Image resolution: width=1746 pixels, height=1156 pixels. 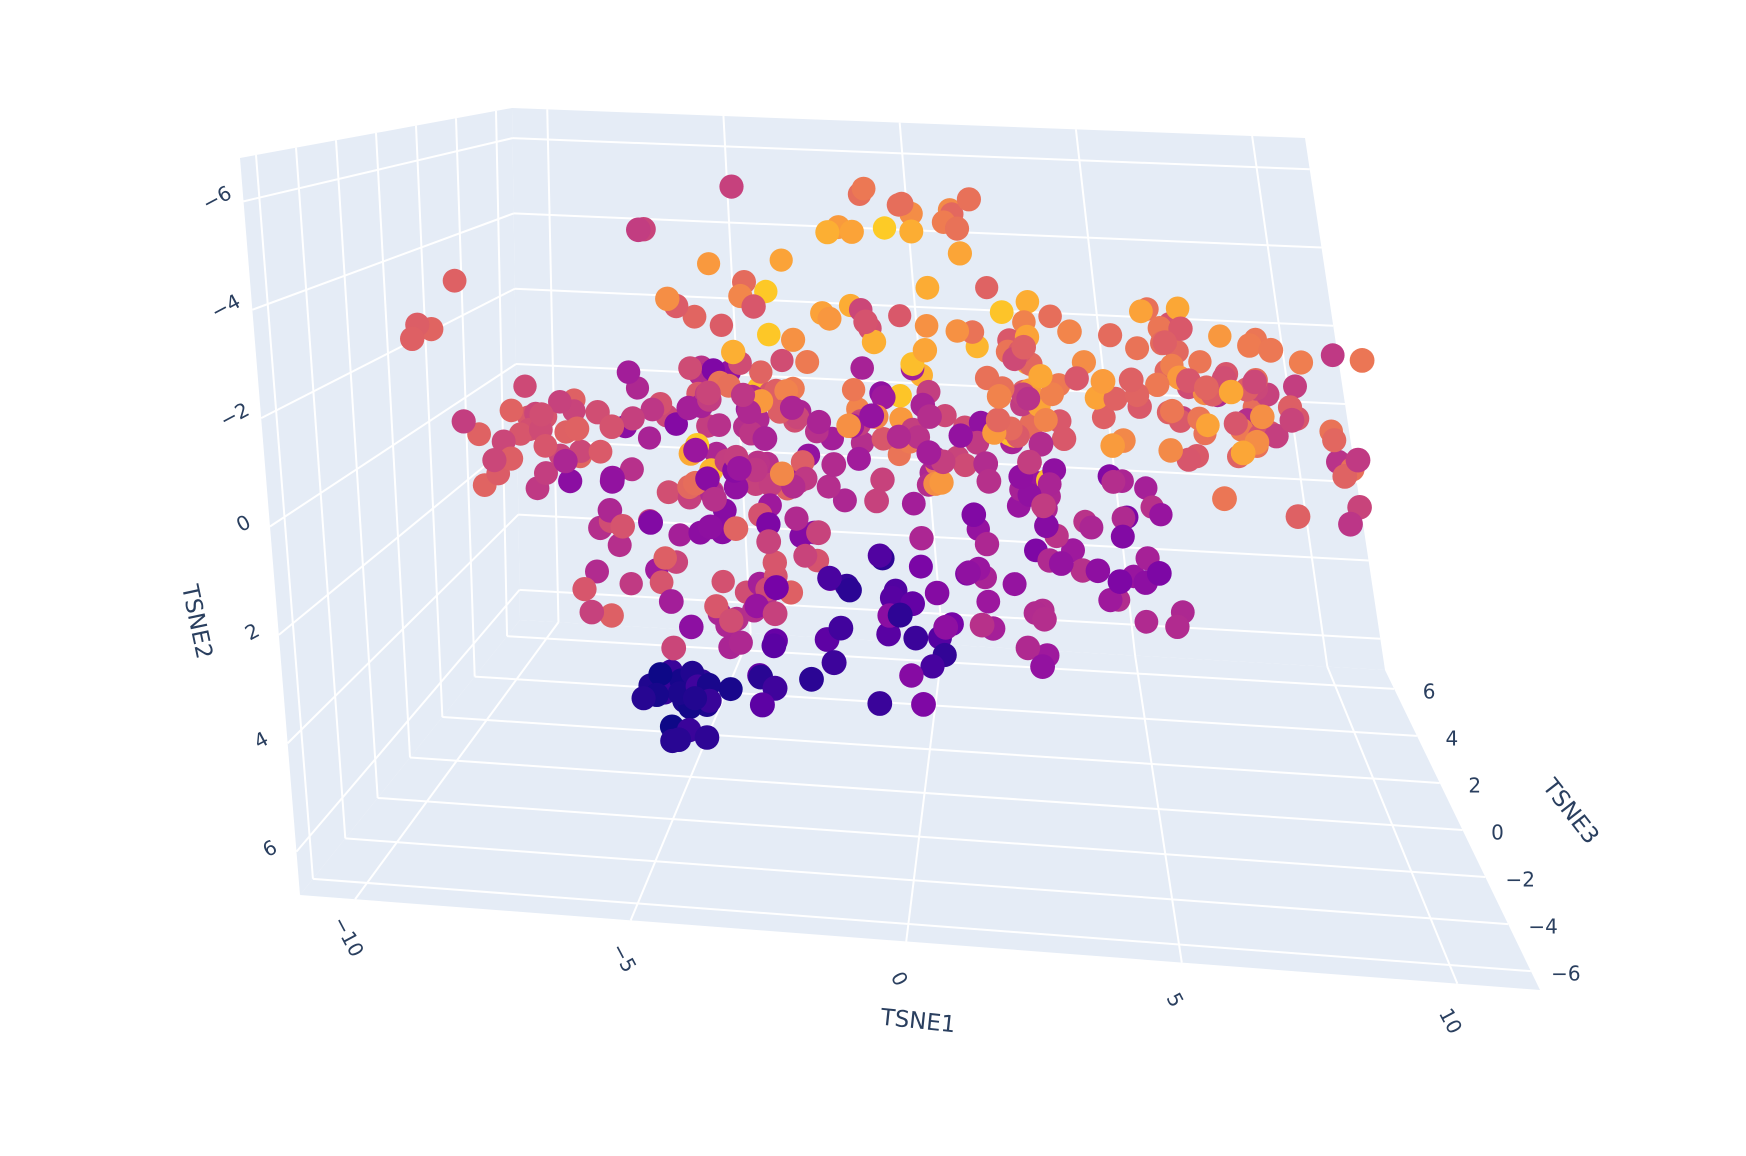 What do you see at coordinates (899, 978) in the screenshot?
I see `x-tick-label: 0` at bounding box center [899, 978].